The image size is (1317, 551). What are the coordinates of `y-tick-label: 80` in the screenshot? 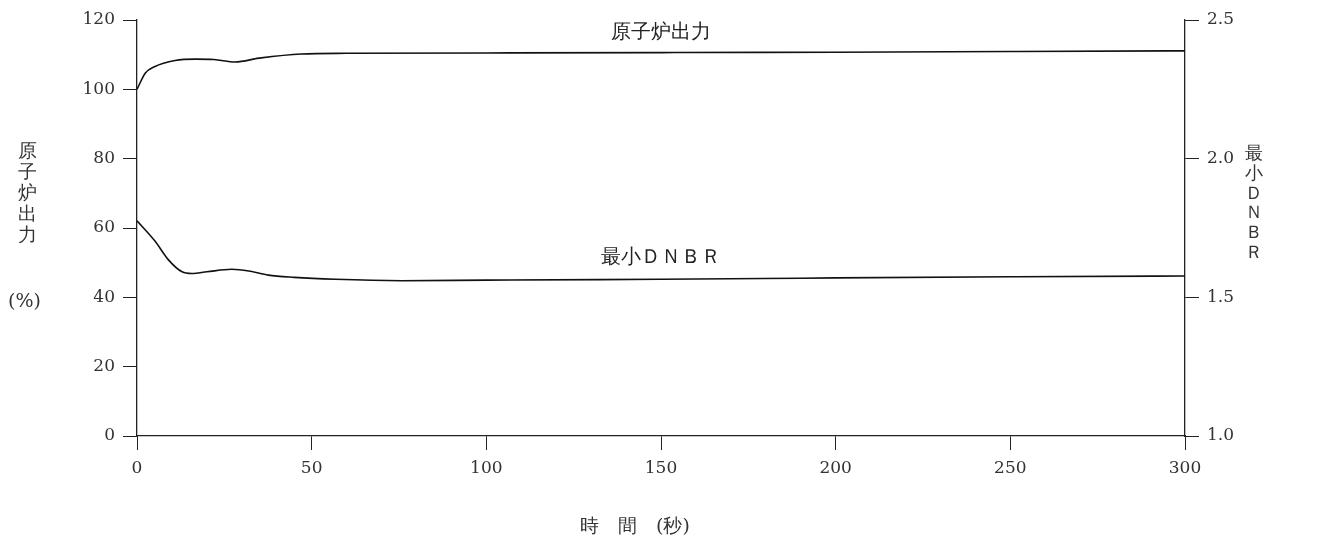 It's located at (104, 157).